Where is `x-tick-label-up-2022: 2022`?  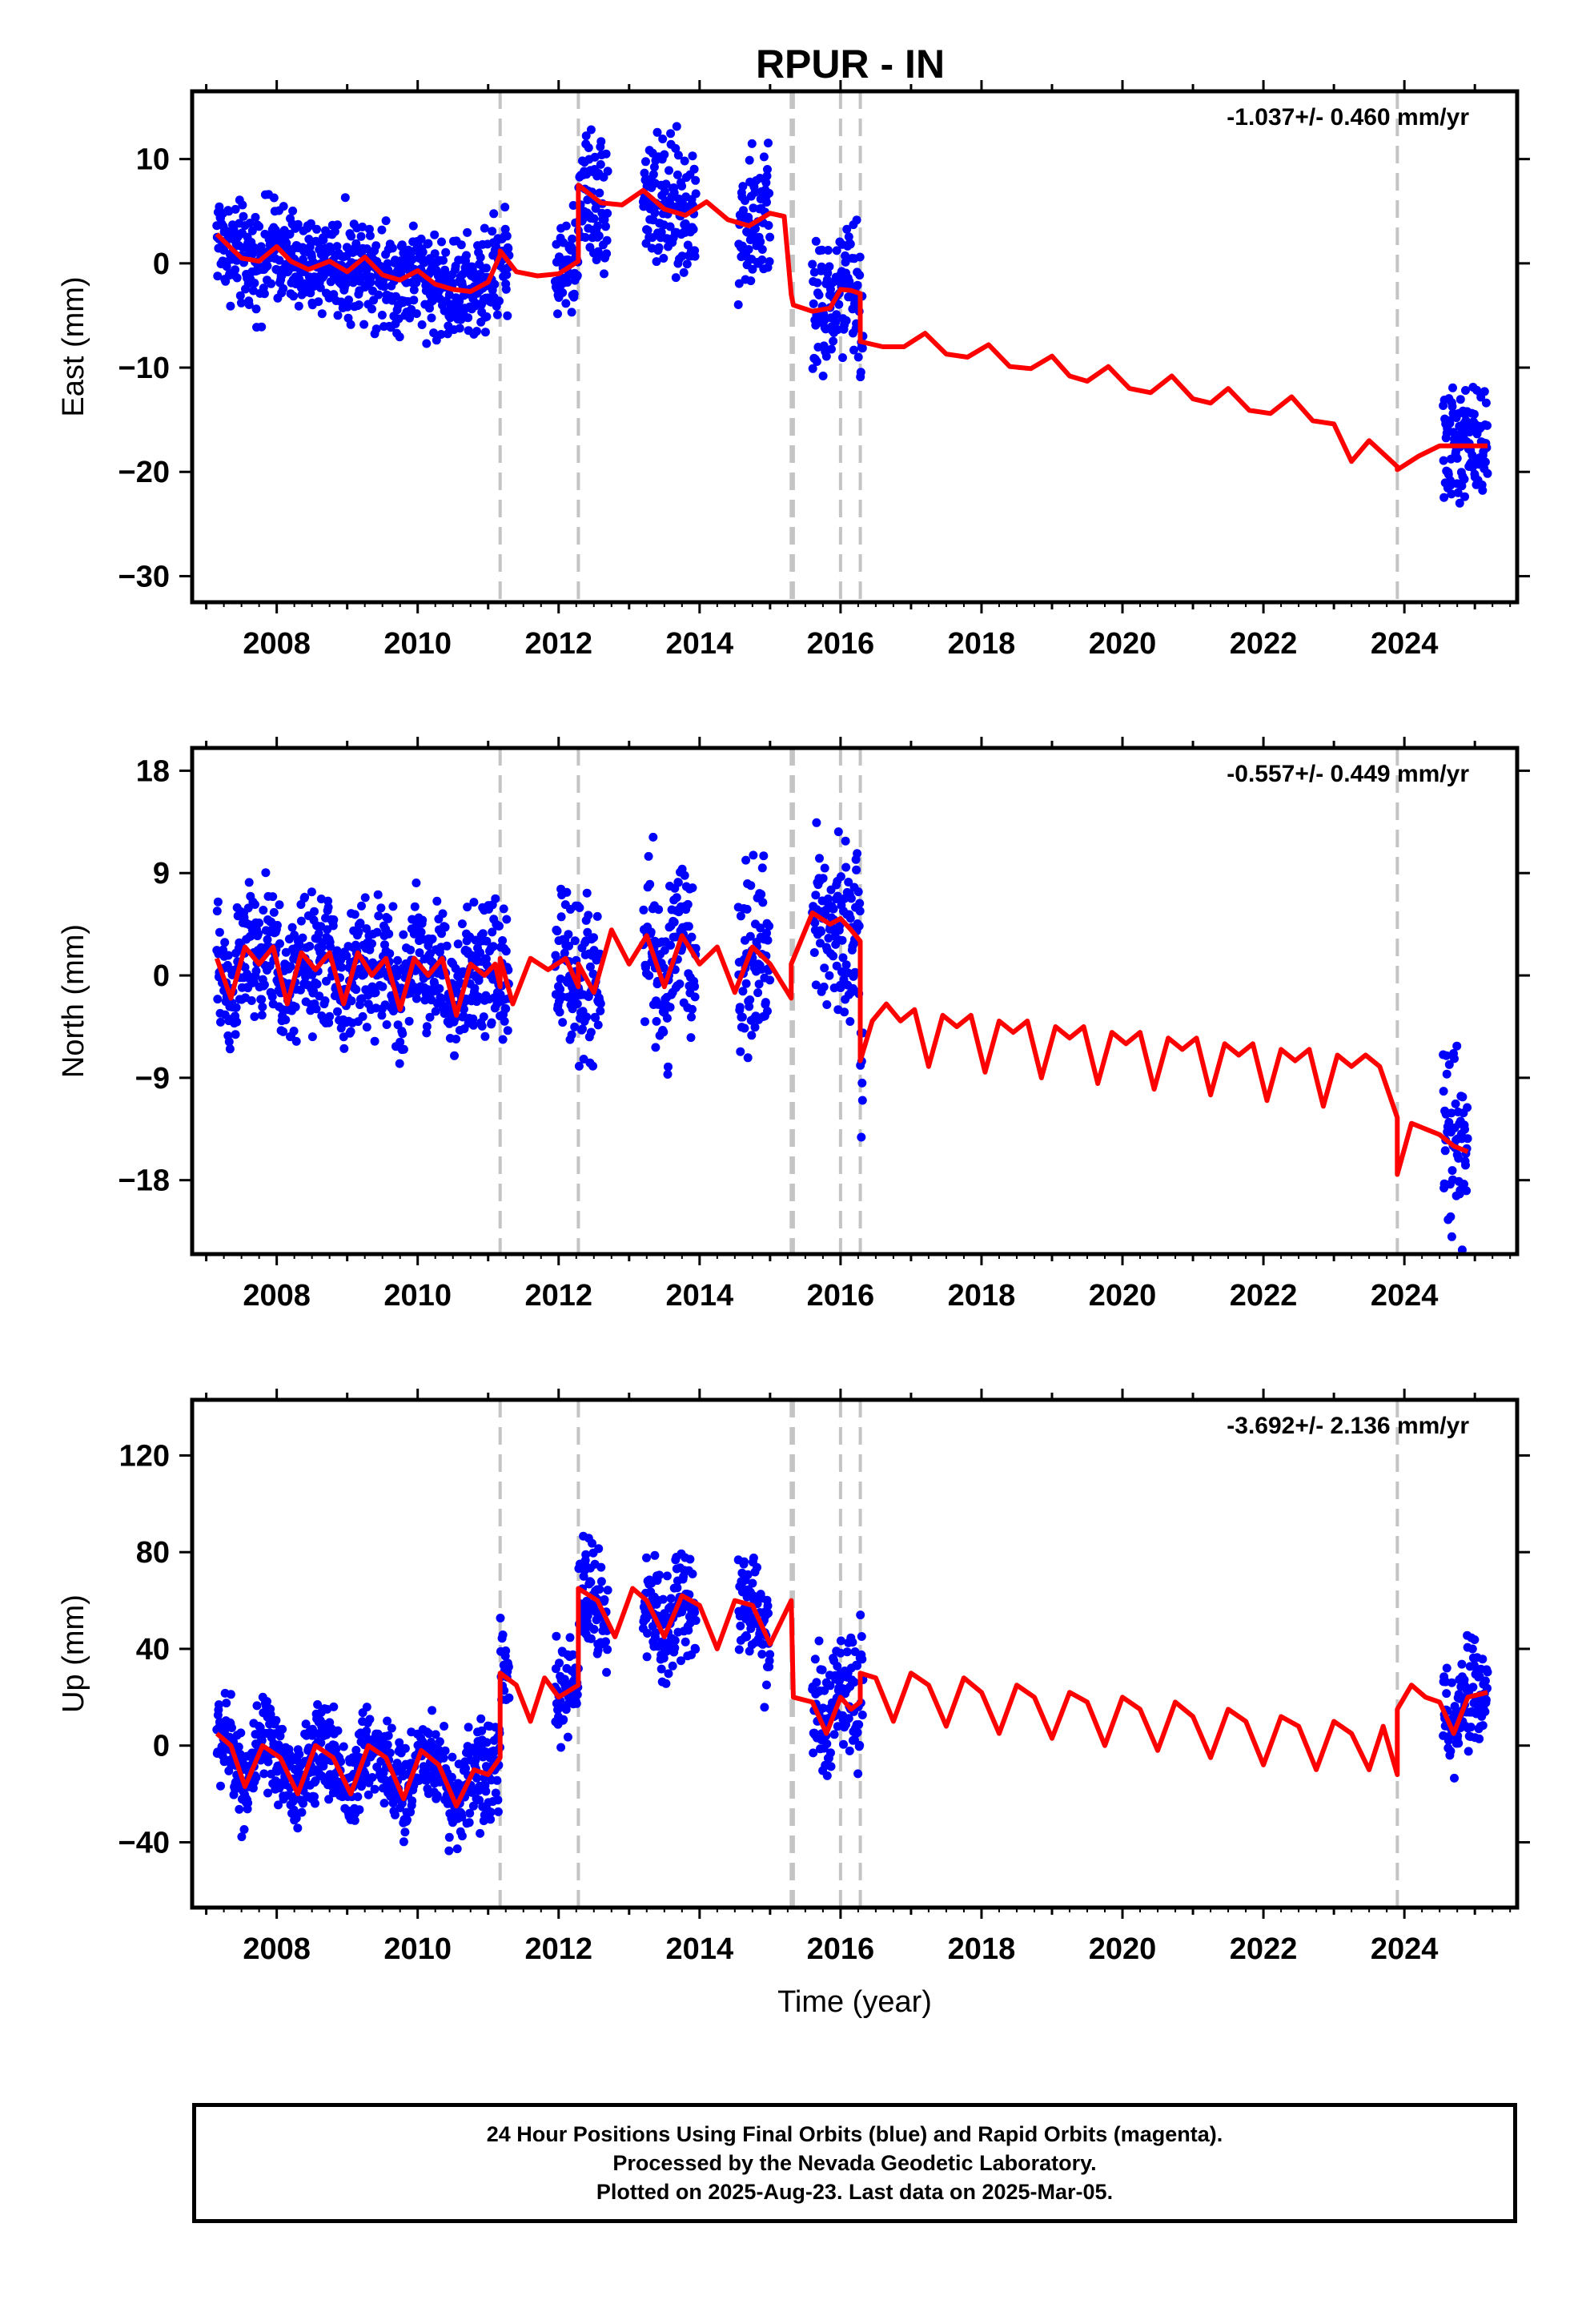
x-tick-label-up-2022: 2022 is located at coordinates (1264, 1949).